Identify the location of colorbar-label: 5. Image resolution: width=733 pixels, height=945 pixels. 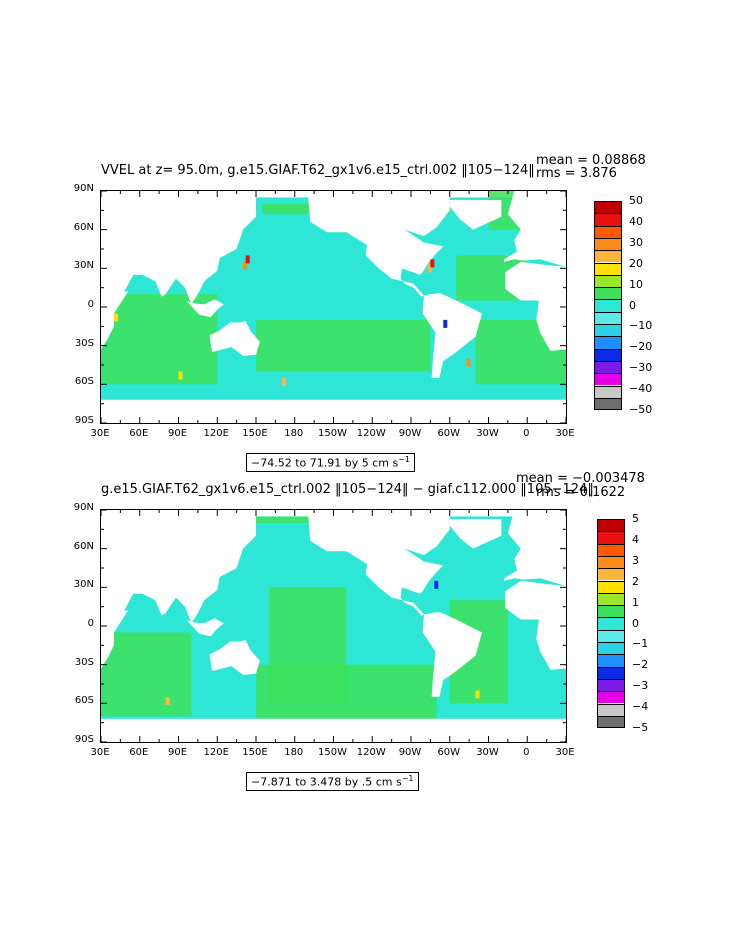
(635, 518).